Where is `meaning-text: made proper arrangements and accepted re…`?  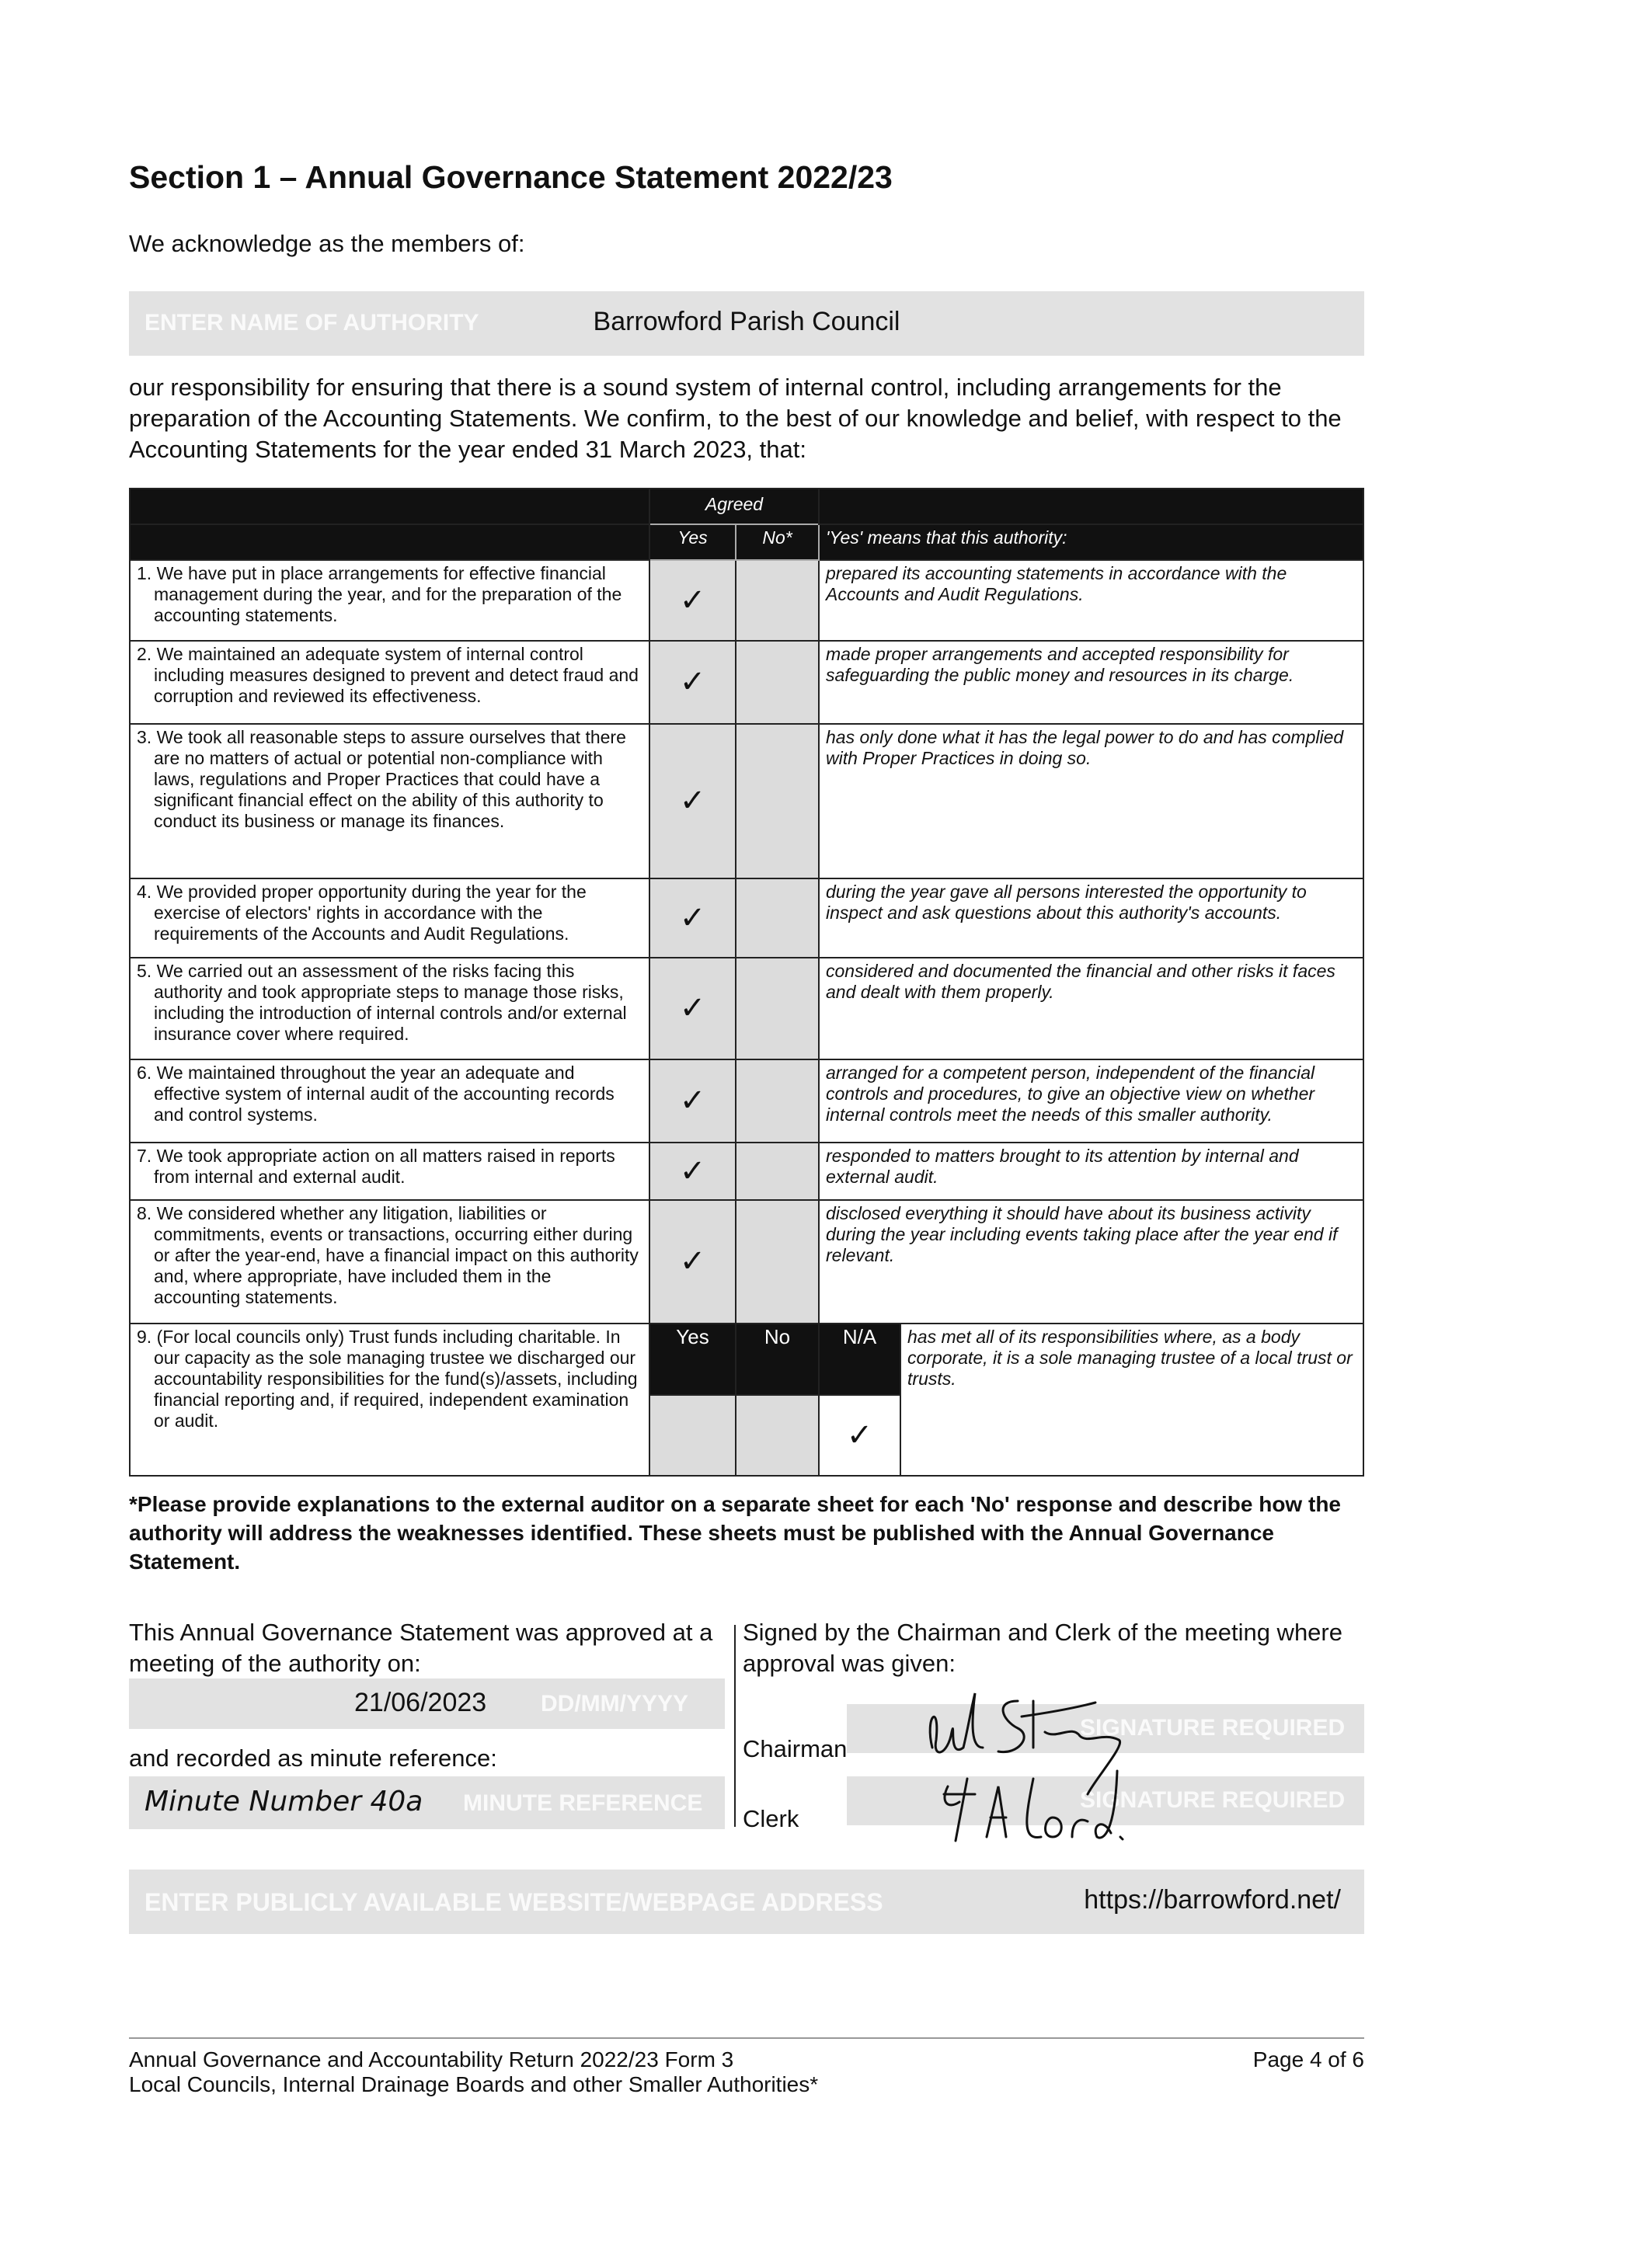 meaning-text: made proper arrangements and accepted re… is located at coordinates (1091, 682).